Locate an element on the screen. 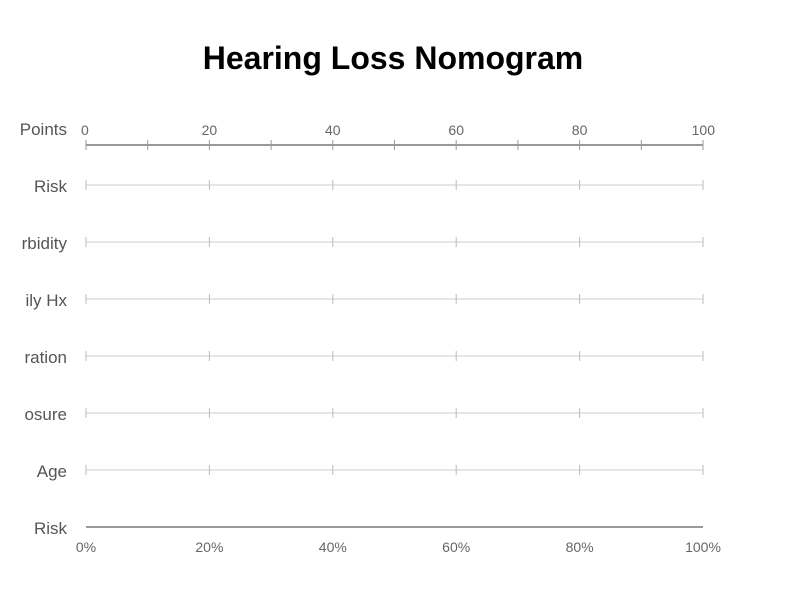 Image resolution: width=800 pixels, height=600 pixels. risk-tick-label-0: 0% is located at coordinates (86, 547).